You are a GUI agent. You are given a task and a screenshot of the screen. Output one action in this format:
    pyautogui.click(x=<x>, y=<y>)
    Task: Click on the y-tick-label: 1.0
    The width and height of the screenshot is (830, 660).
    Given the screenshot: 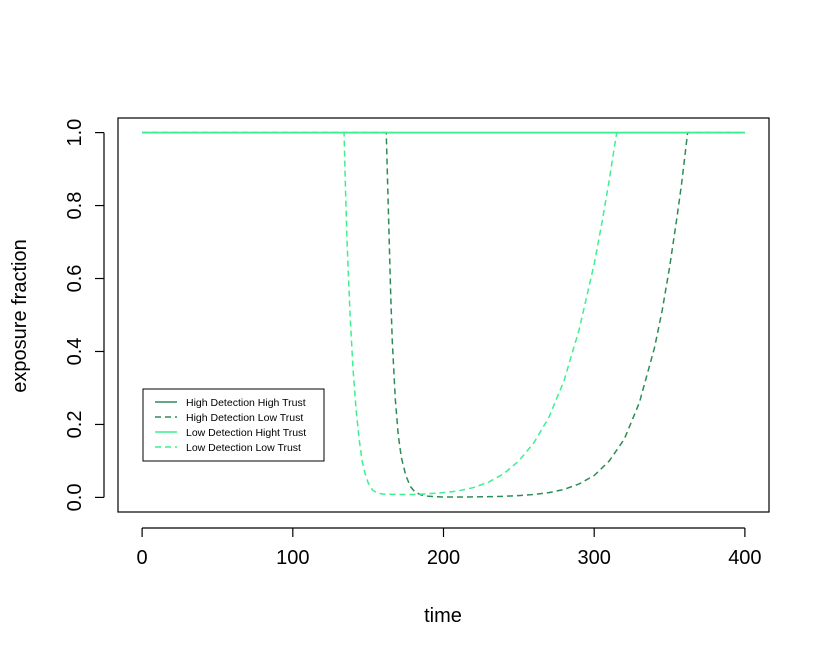 What is the action you would take?
    pyautogui.click(x=75, y=133)
    